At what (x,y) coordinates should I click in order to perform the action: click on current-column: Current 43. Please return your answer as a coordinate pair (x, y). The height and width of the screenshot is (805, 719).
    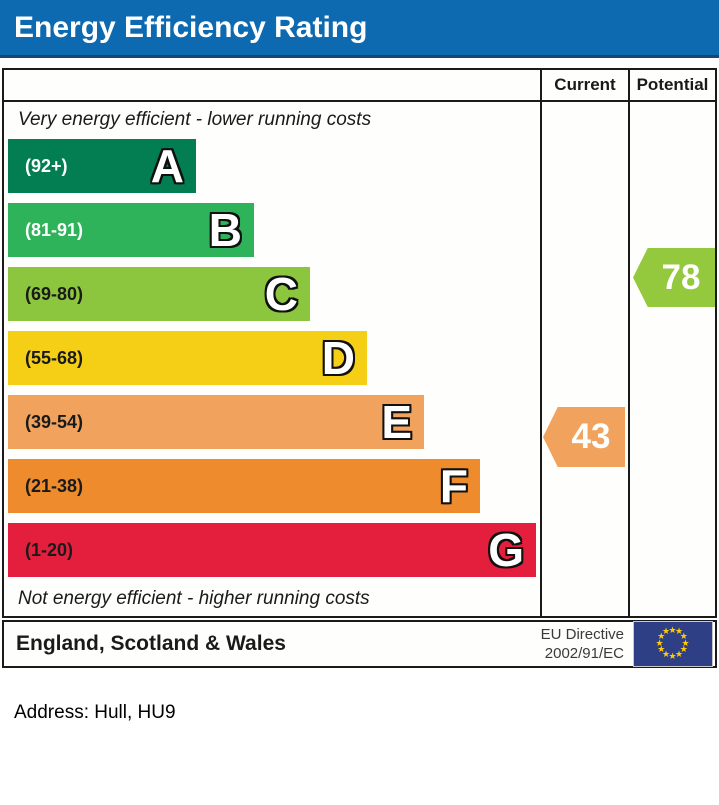
    Looking at the image, I should click on (584, 343).